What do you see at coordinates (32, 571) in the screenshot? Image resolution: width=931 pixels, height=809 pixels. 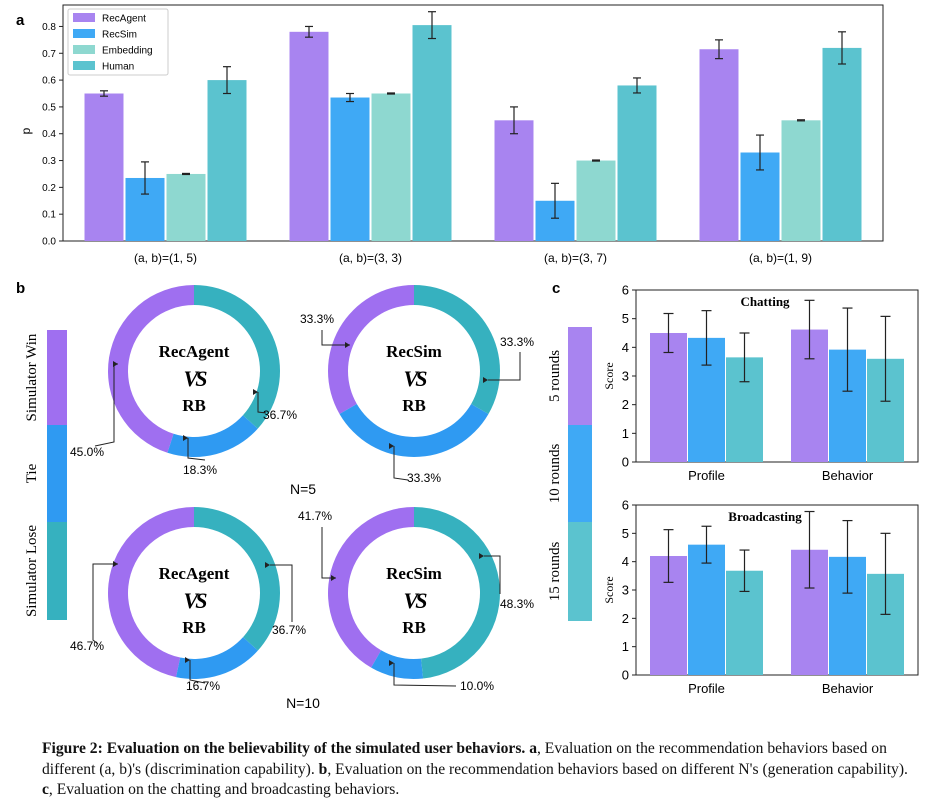 I see `b-legend-label: Simulator Lose` at bounding box center [32, 571].